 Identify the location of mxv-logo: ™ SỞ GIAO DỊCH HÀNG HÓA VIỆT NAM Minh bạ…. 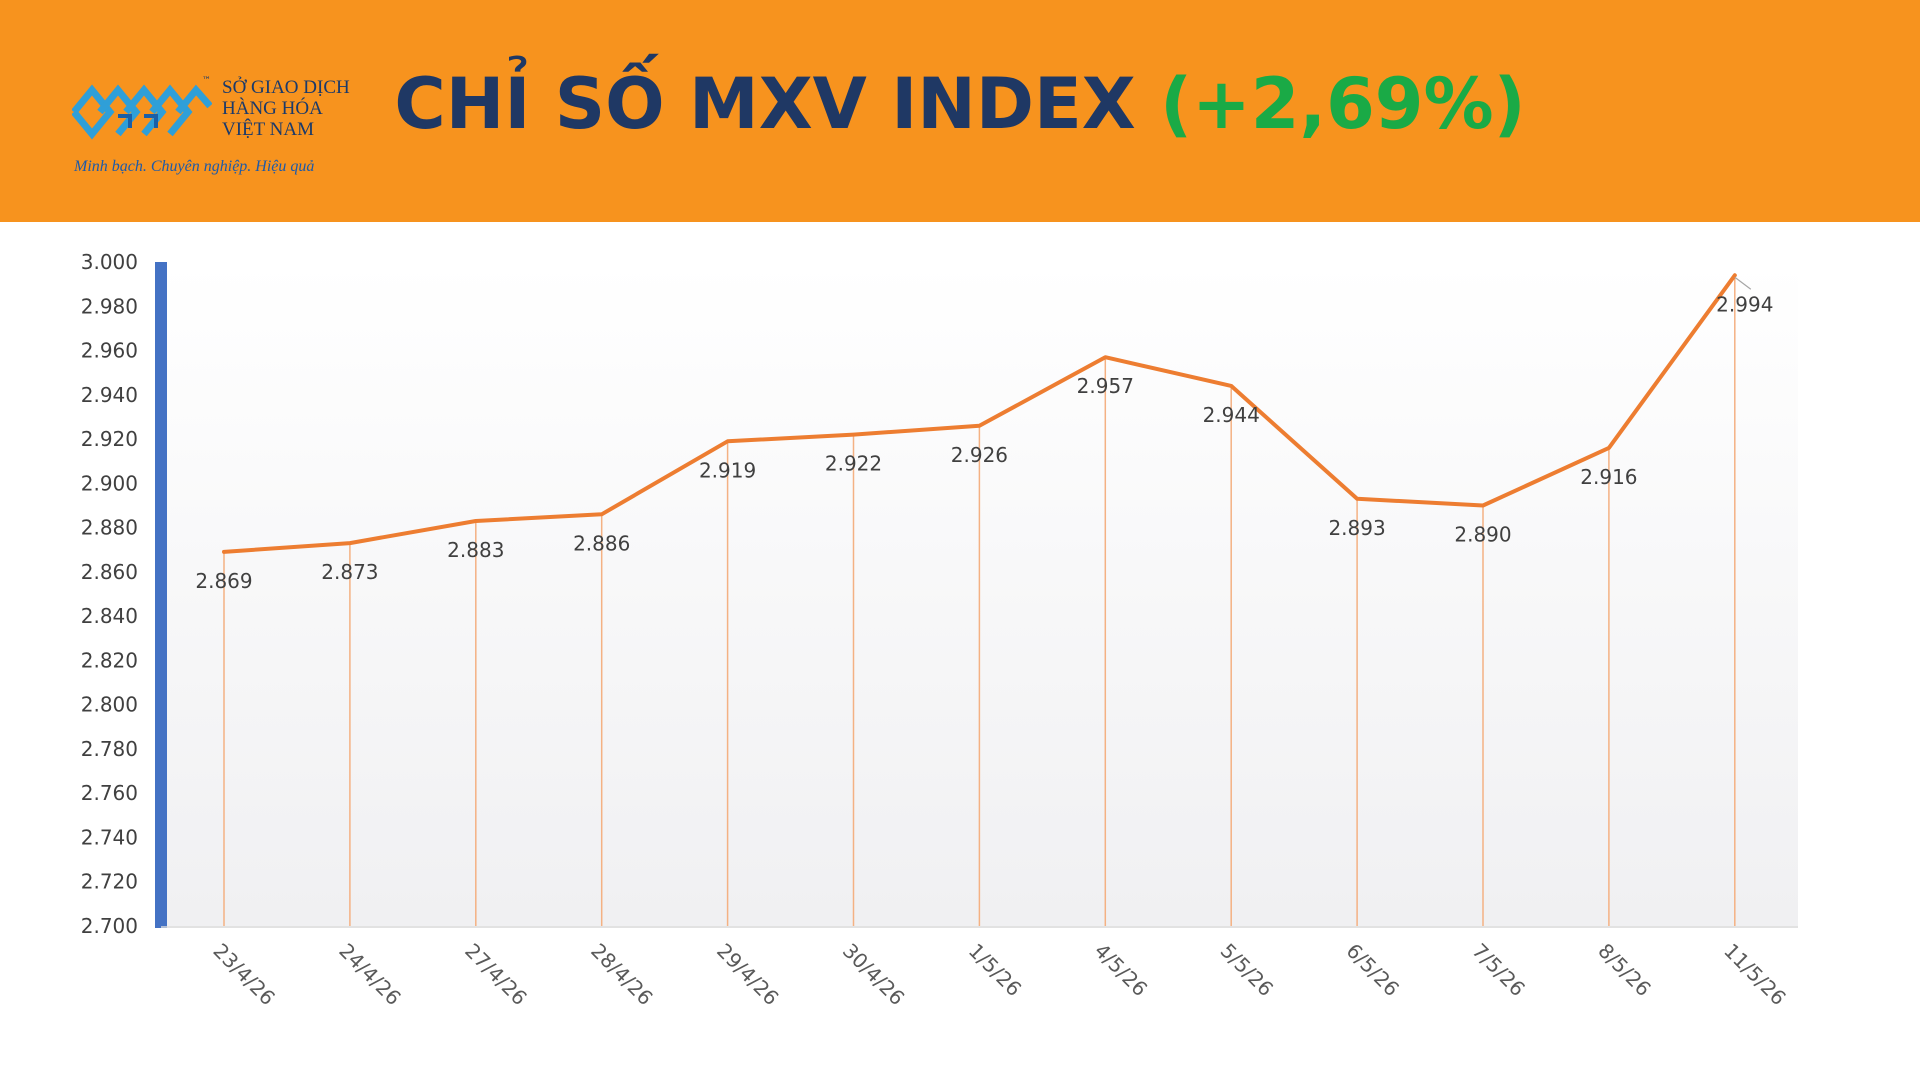
(222, 125).